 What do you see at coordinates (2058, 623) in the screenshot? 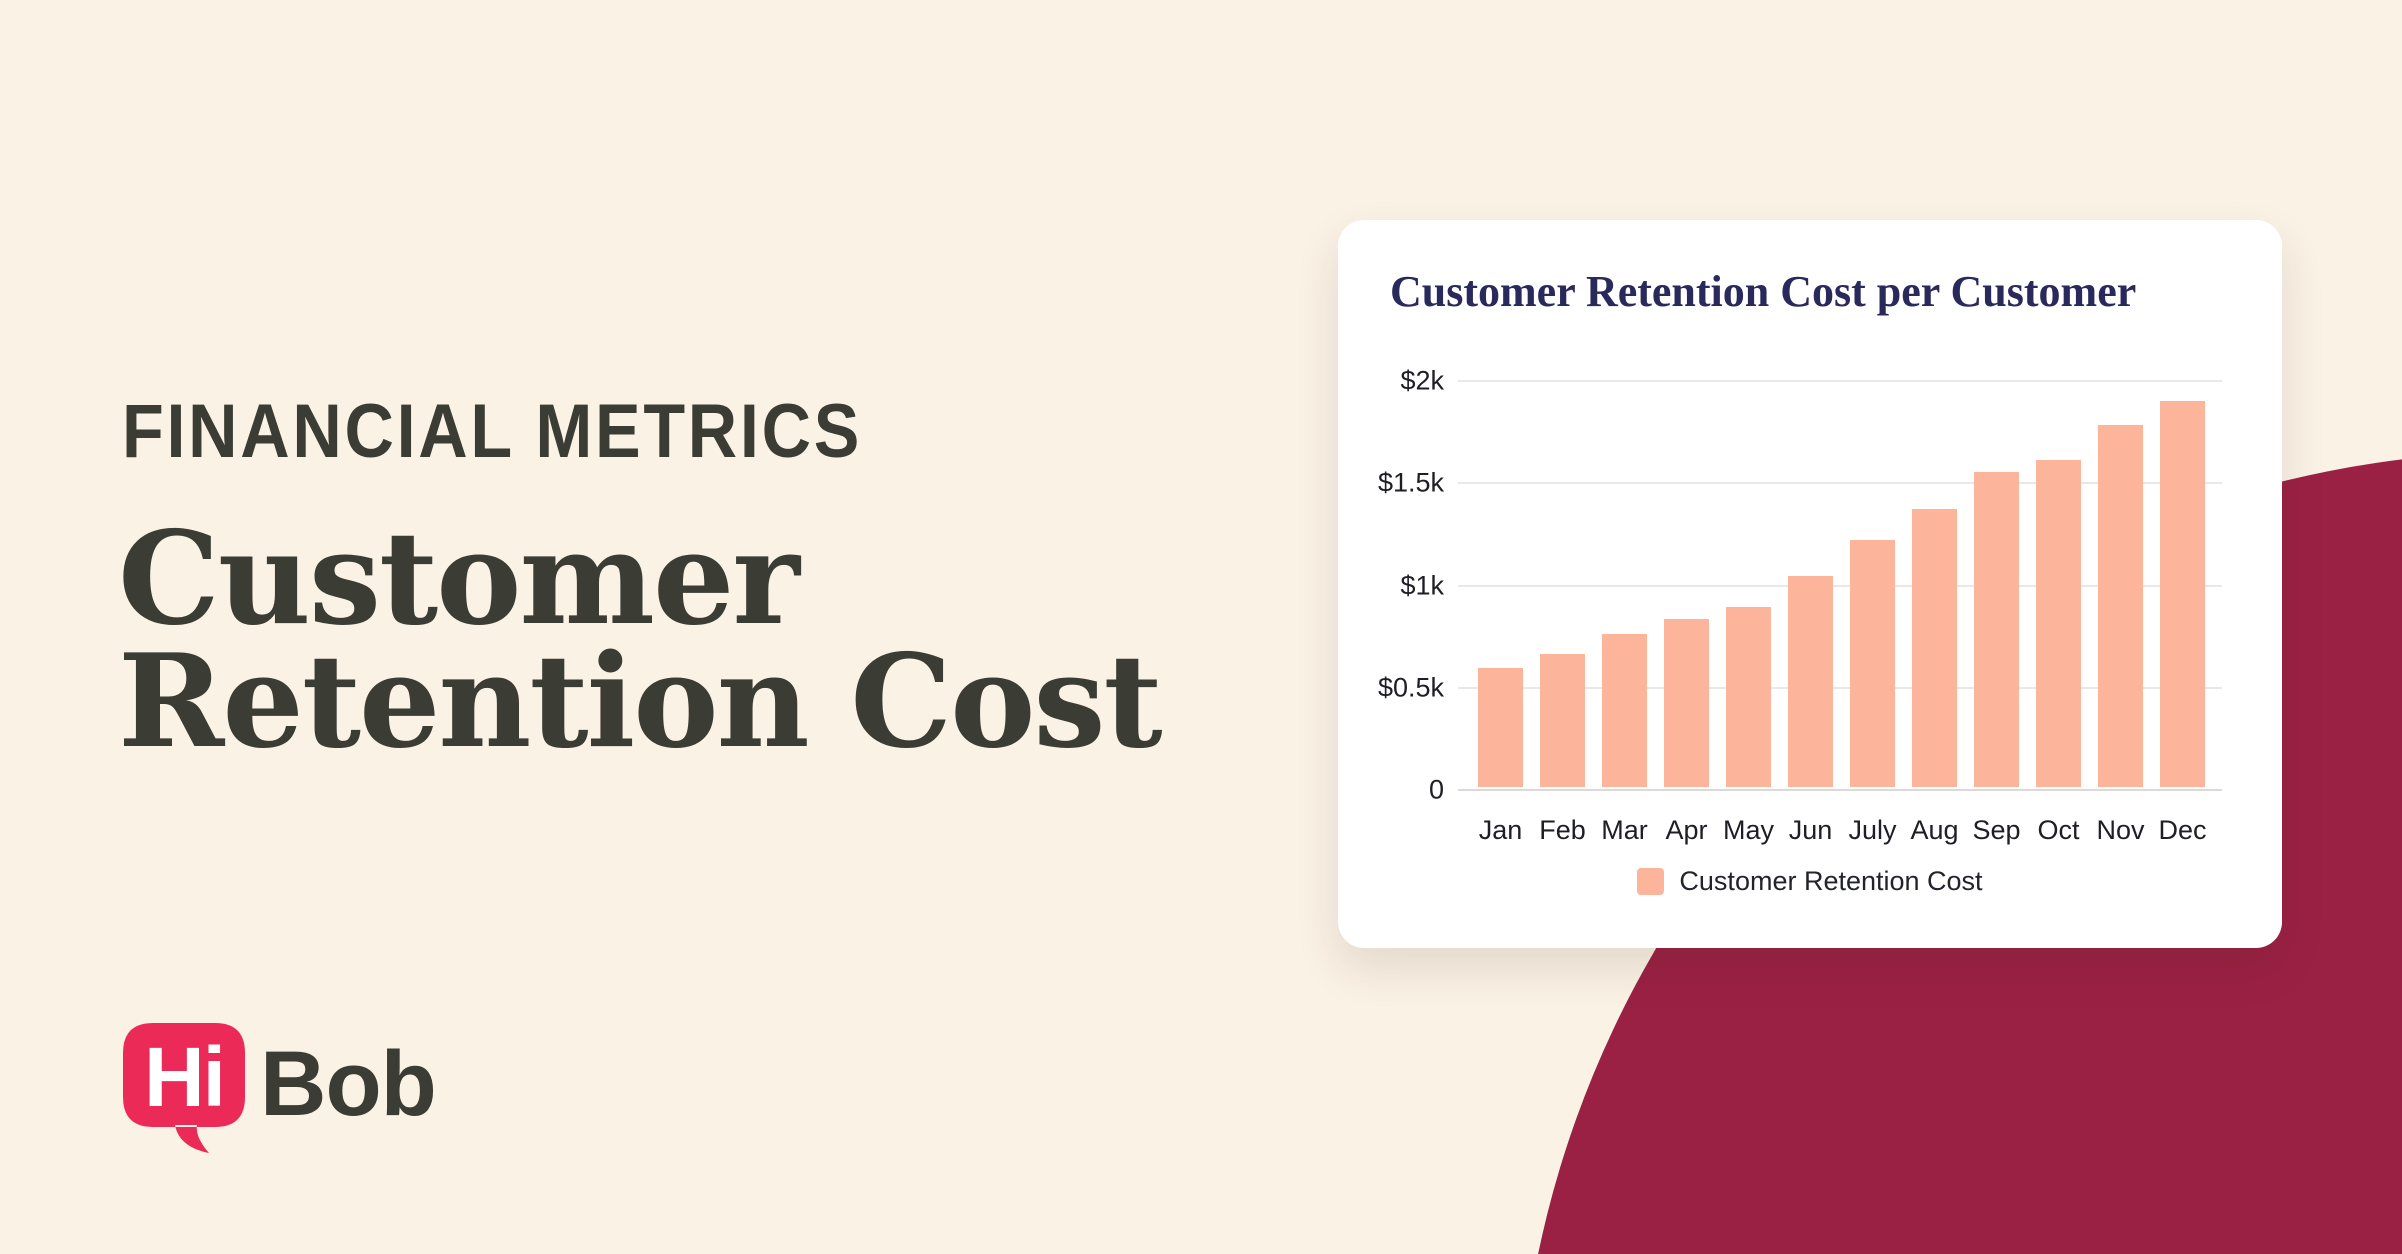
I see `bar-Oct` at bounding box center [2058, 623].